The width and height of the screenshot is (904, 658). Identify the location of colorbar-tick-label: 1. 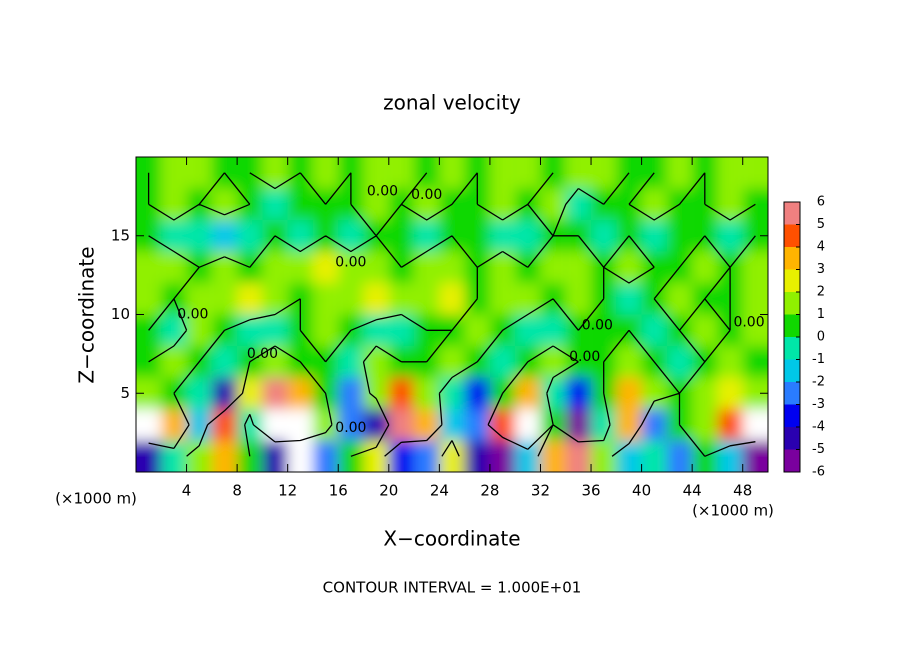
(821, 314).